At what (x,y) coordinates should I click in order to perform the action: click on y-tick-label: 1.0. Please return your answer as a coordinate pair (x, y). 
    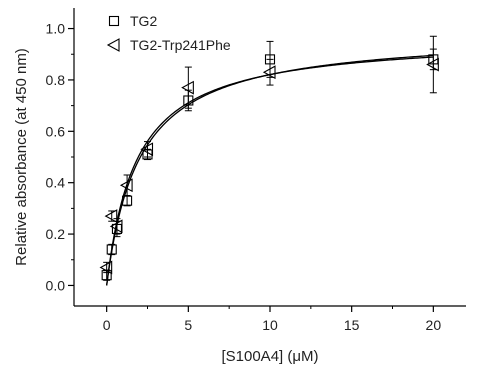
    Looking at the image, I should click on (56, 29).